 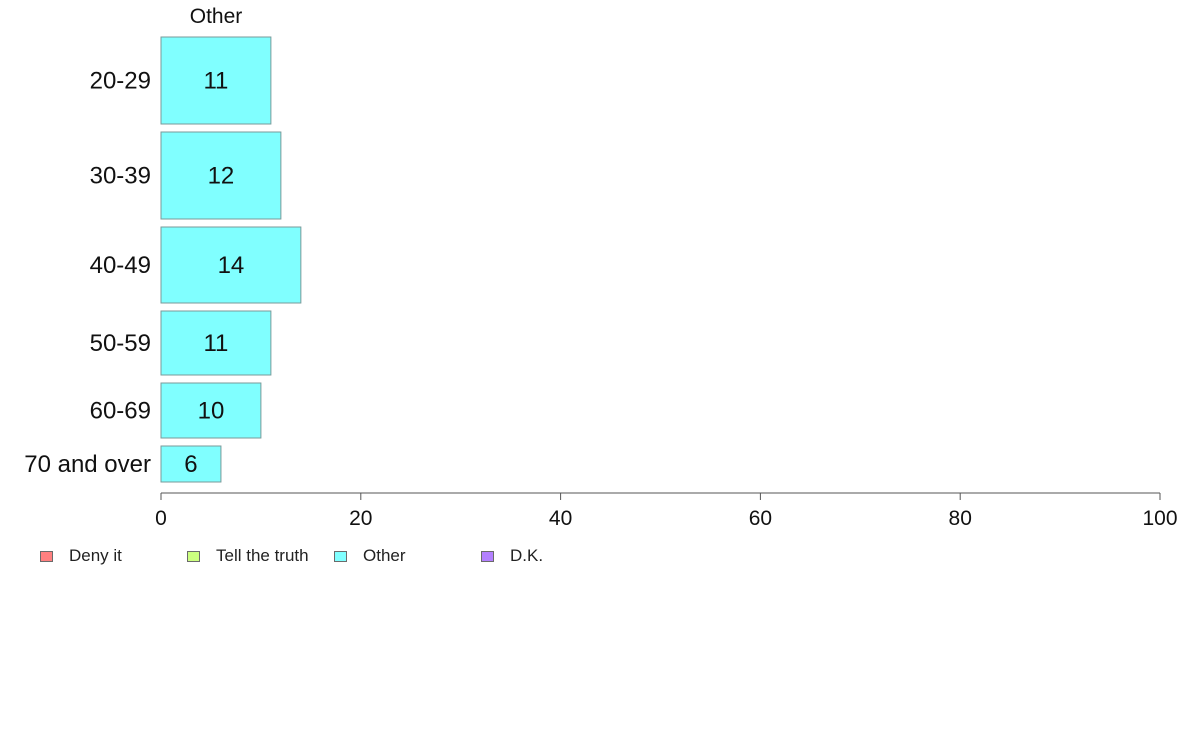 What do you see at coordinates (340, 556) in the screenshot?
I see `legend-swatch-other` at bounding box center [340, 556].